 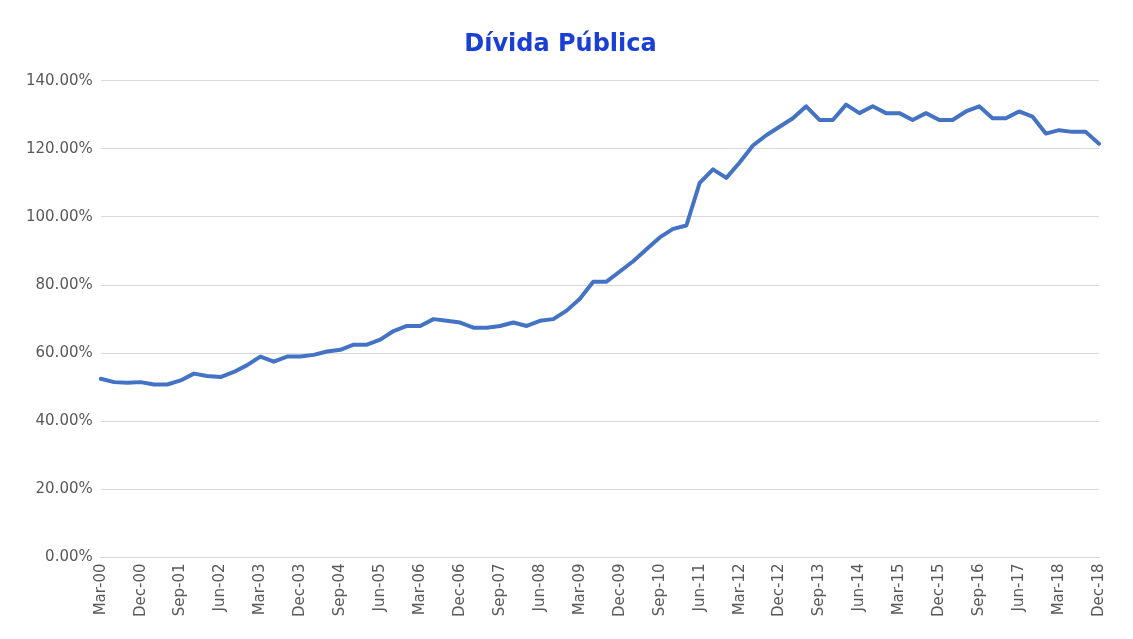 What do you see at coordinates (219, 588) in the screenshot?
I see `x-tick-label: Jun-02` at bounding box center [219, 588].